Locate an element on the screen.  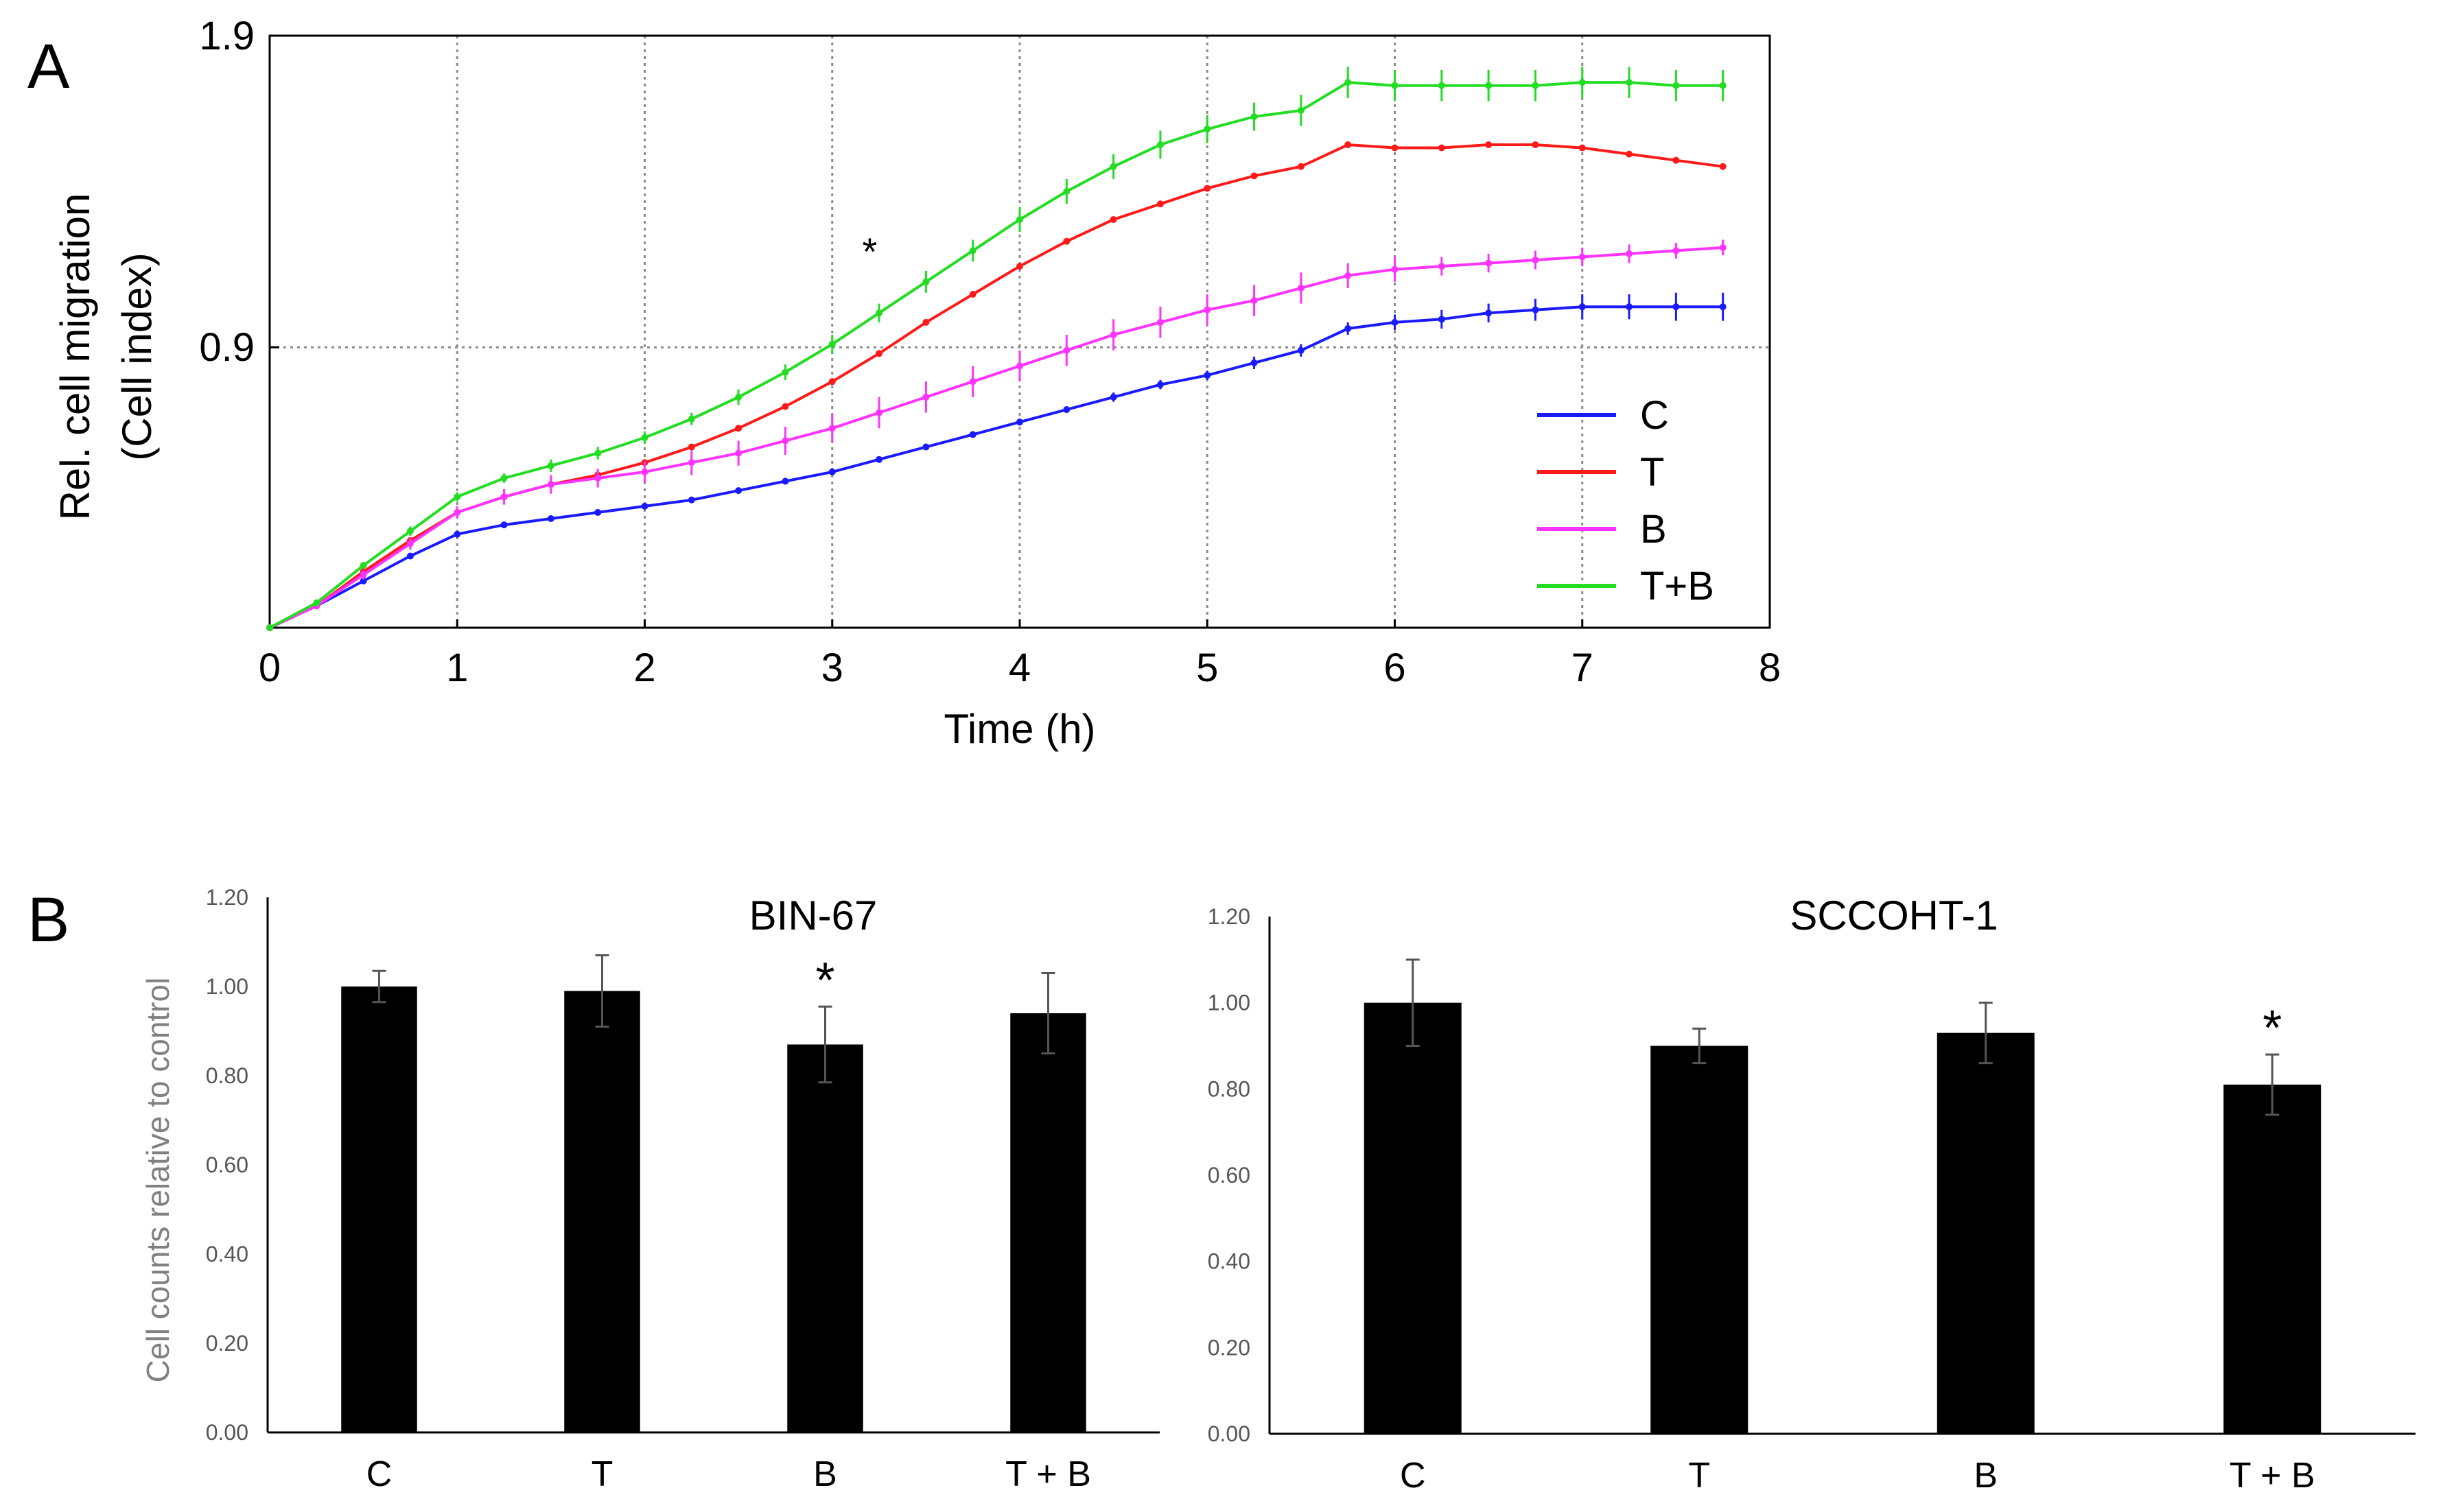
y-axis-label-line2: (Cell index) is located at coordinates (137, 356).